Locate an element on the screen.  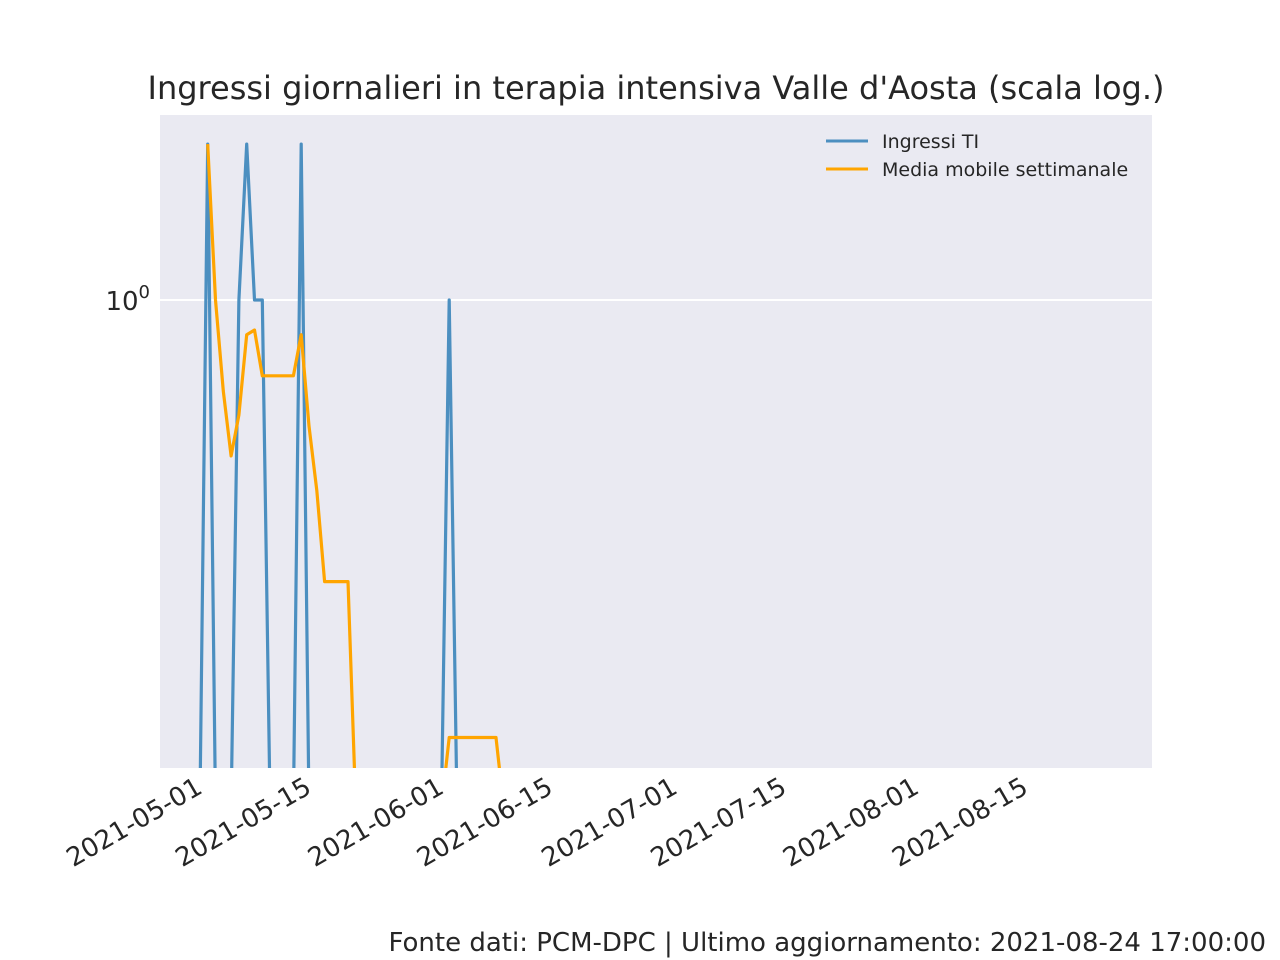
y-tick-label: 100 is located at coordinates (127, 299).